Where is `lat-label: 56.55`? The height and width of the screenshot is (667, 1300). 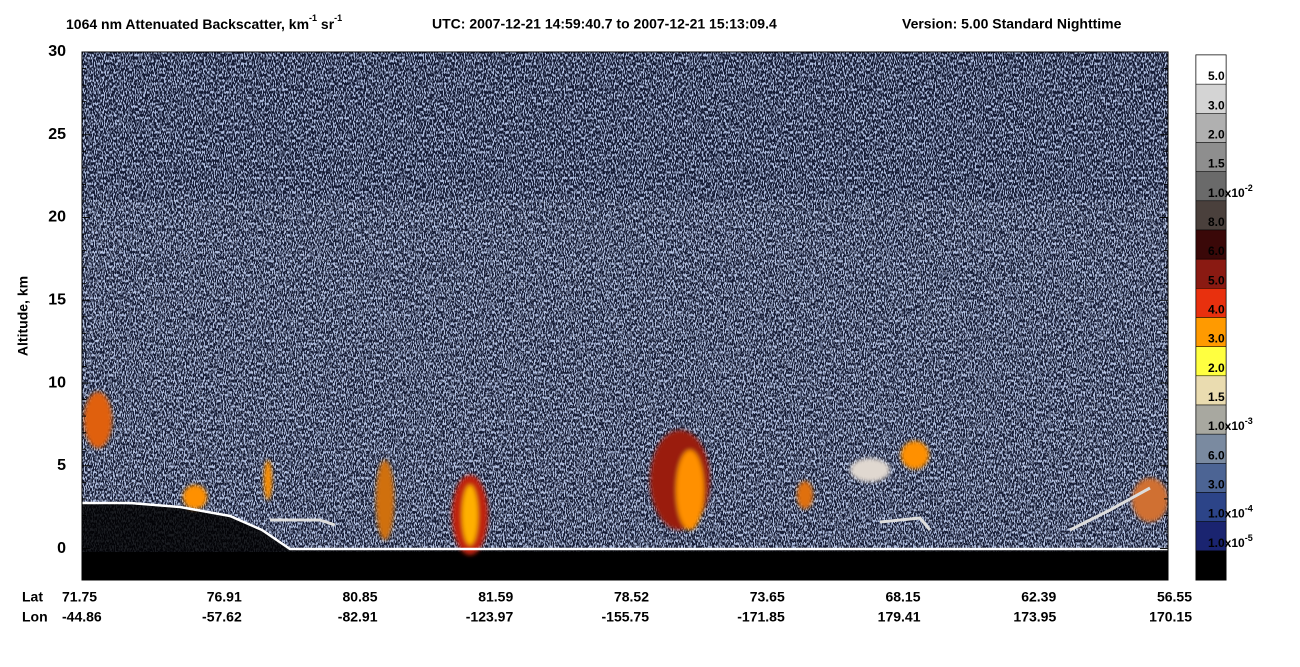
lat-label: 56.55 is located at coordinates (1174, 597).